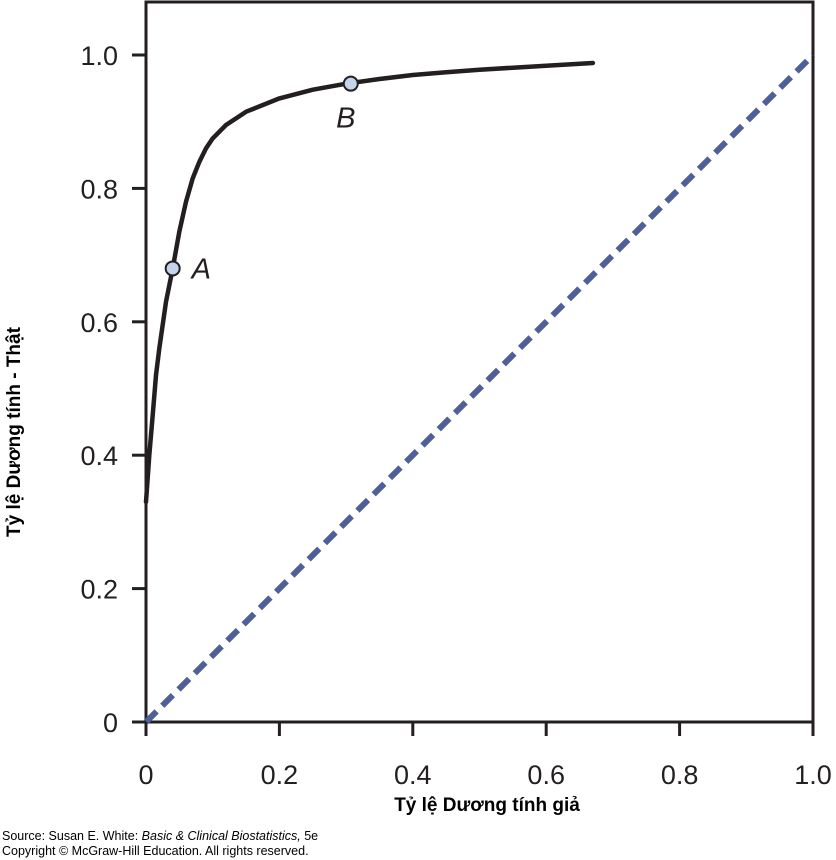  Describe the element at coordinates (280, 775) in the screenshot. I see `x-tick-label: 0.2` at that location.